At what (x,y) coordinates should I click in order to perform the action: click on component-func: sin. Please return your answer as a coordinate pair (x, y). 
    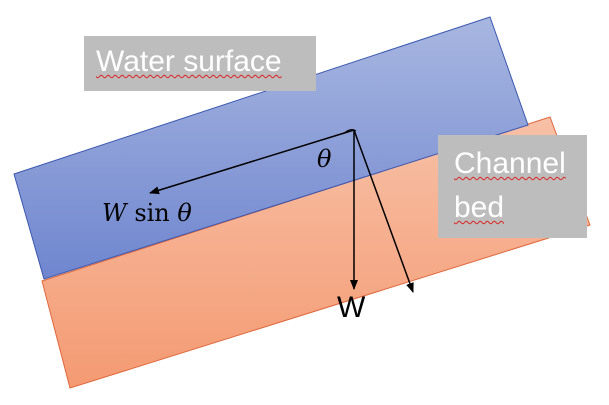
    Looking at the image, I should click on (152, 213).